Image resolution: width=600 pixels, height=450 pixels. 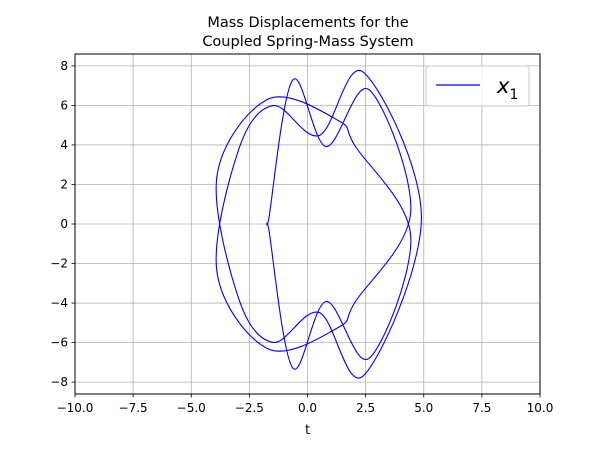 What do you see at coordinates (307, 408) in the screenshot?
I see `x-tick-label-4: 0.0` at bounding box center [307, 408].